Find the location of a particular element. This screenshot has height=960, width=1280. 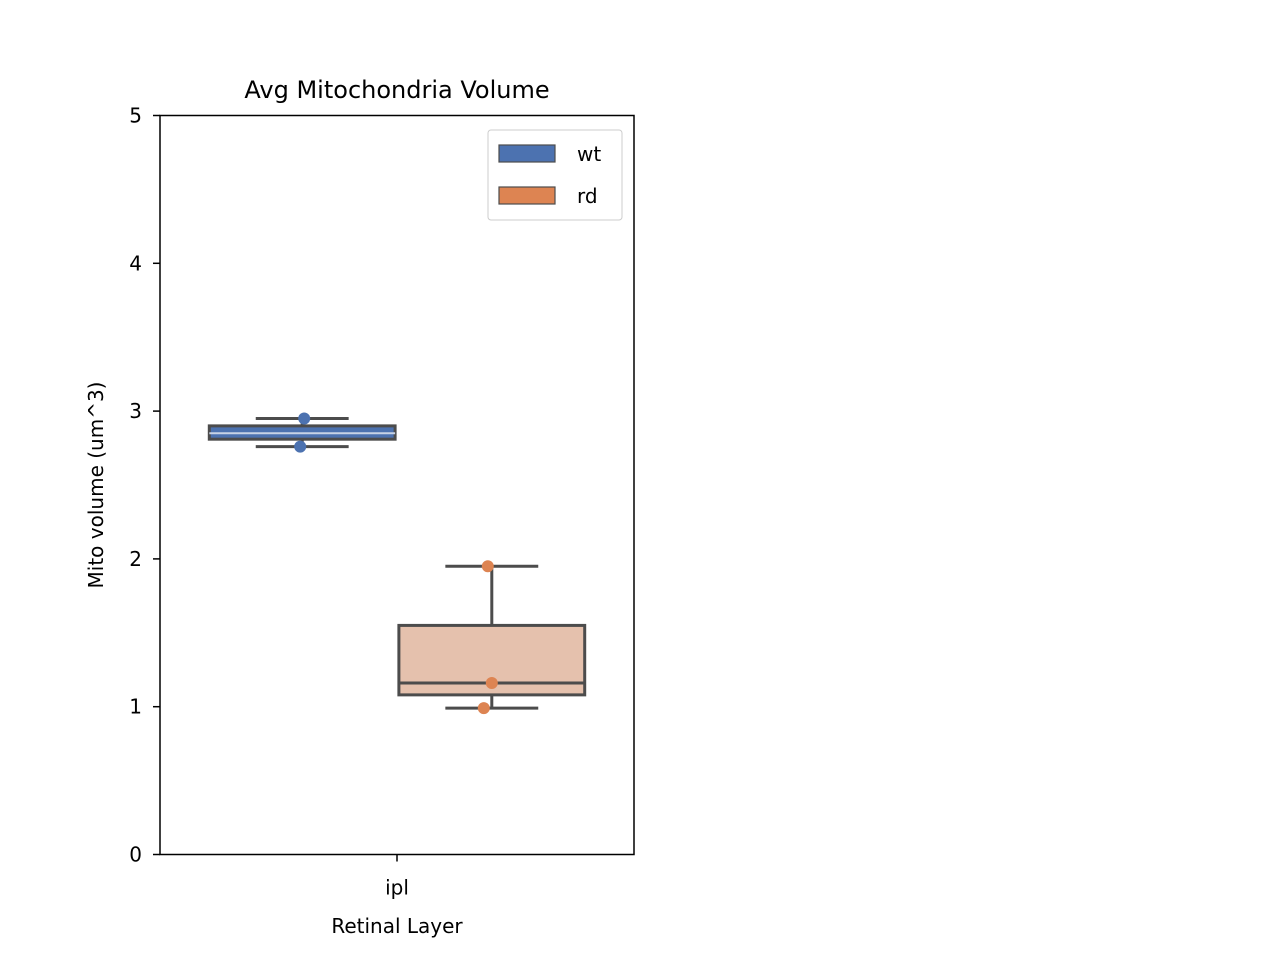

legend-label-rd: rd is located at coordinates (587, 196).